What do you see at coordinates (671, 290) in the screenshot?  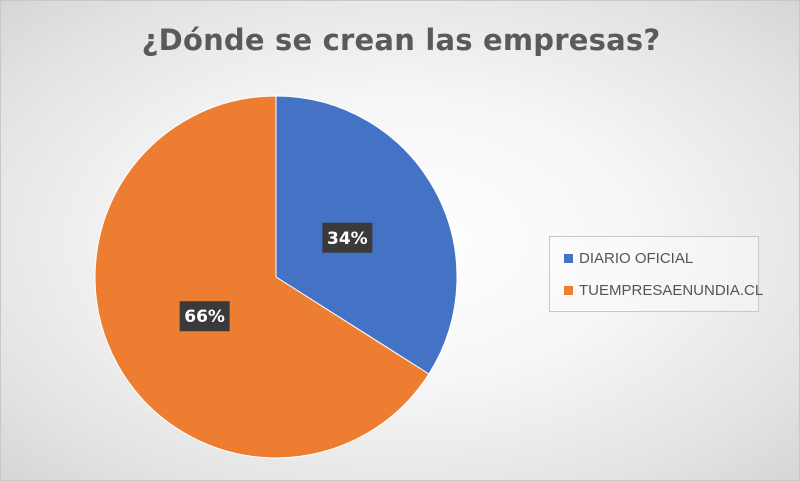 I see `legend-label-tuempresaenundia: TUEMPRESAENUNDIA.CL` at bounding box center [671, 290].